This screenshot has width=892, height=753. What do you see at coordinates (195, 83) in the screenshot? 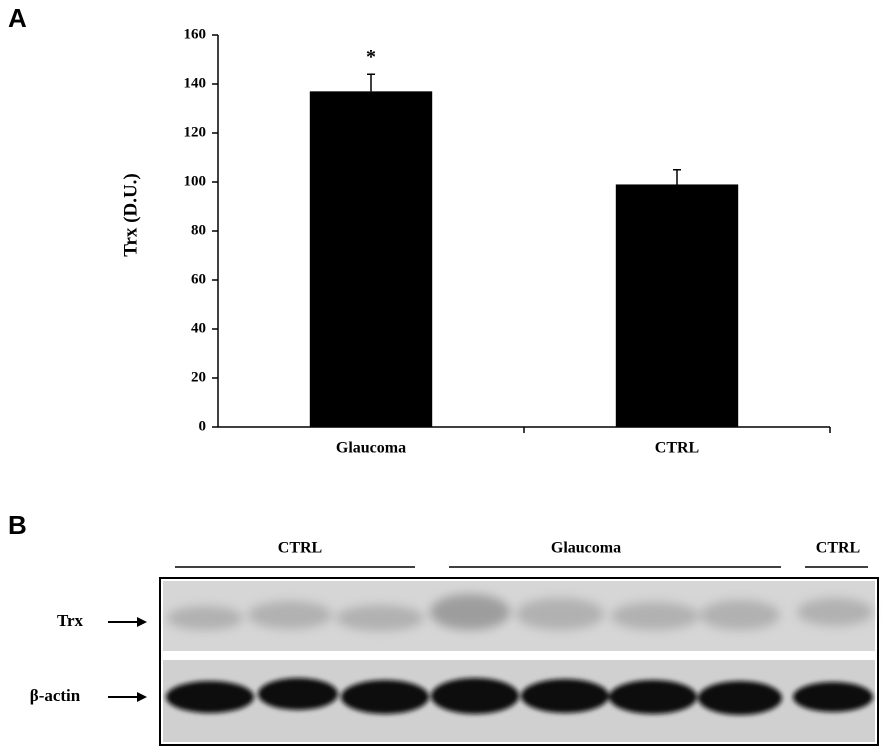
I see `y-tick-label: 140` at bounding box center [195, 83].